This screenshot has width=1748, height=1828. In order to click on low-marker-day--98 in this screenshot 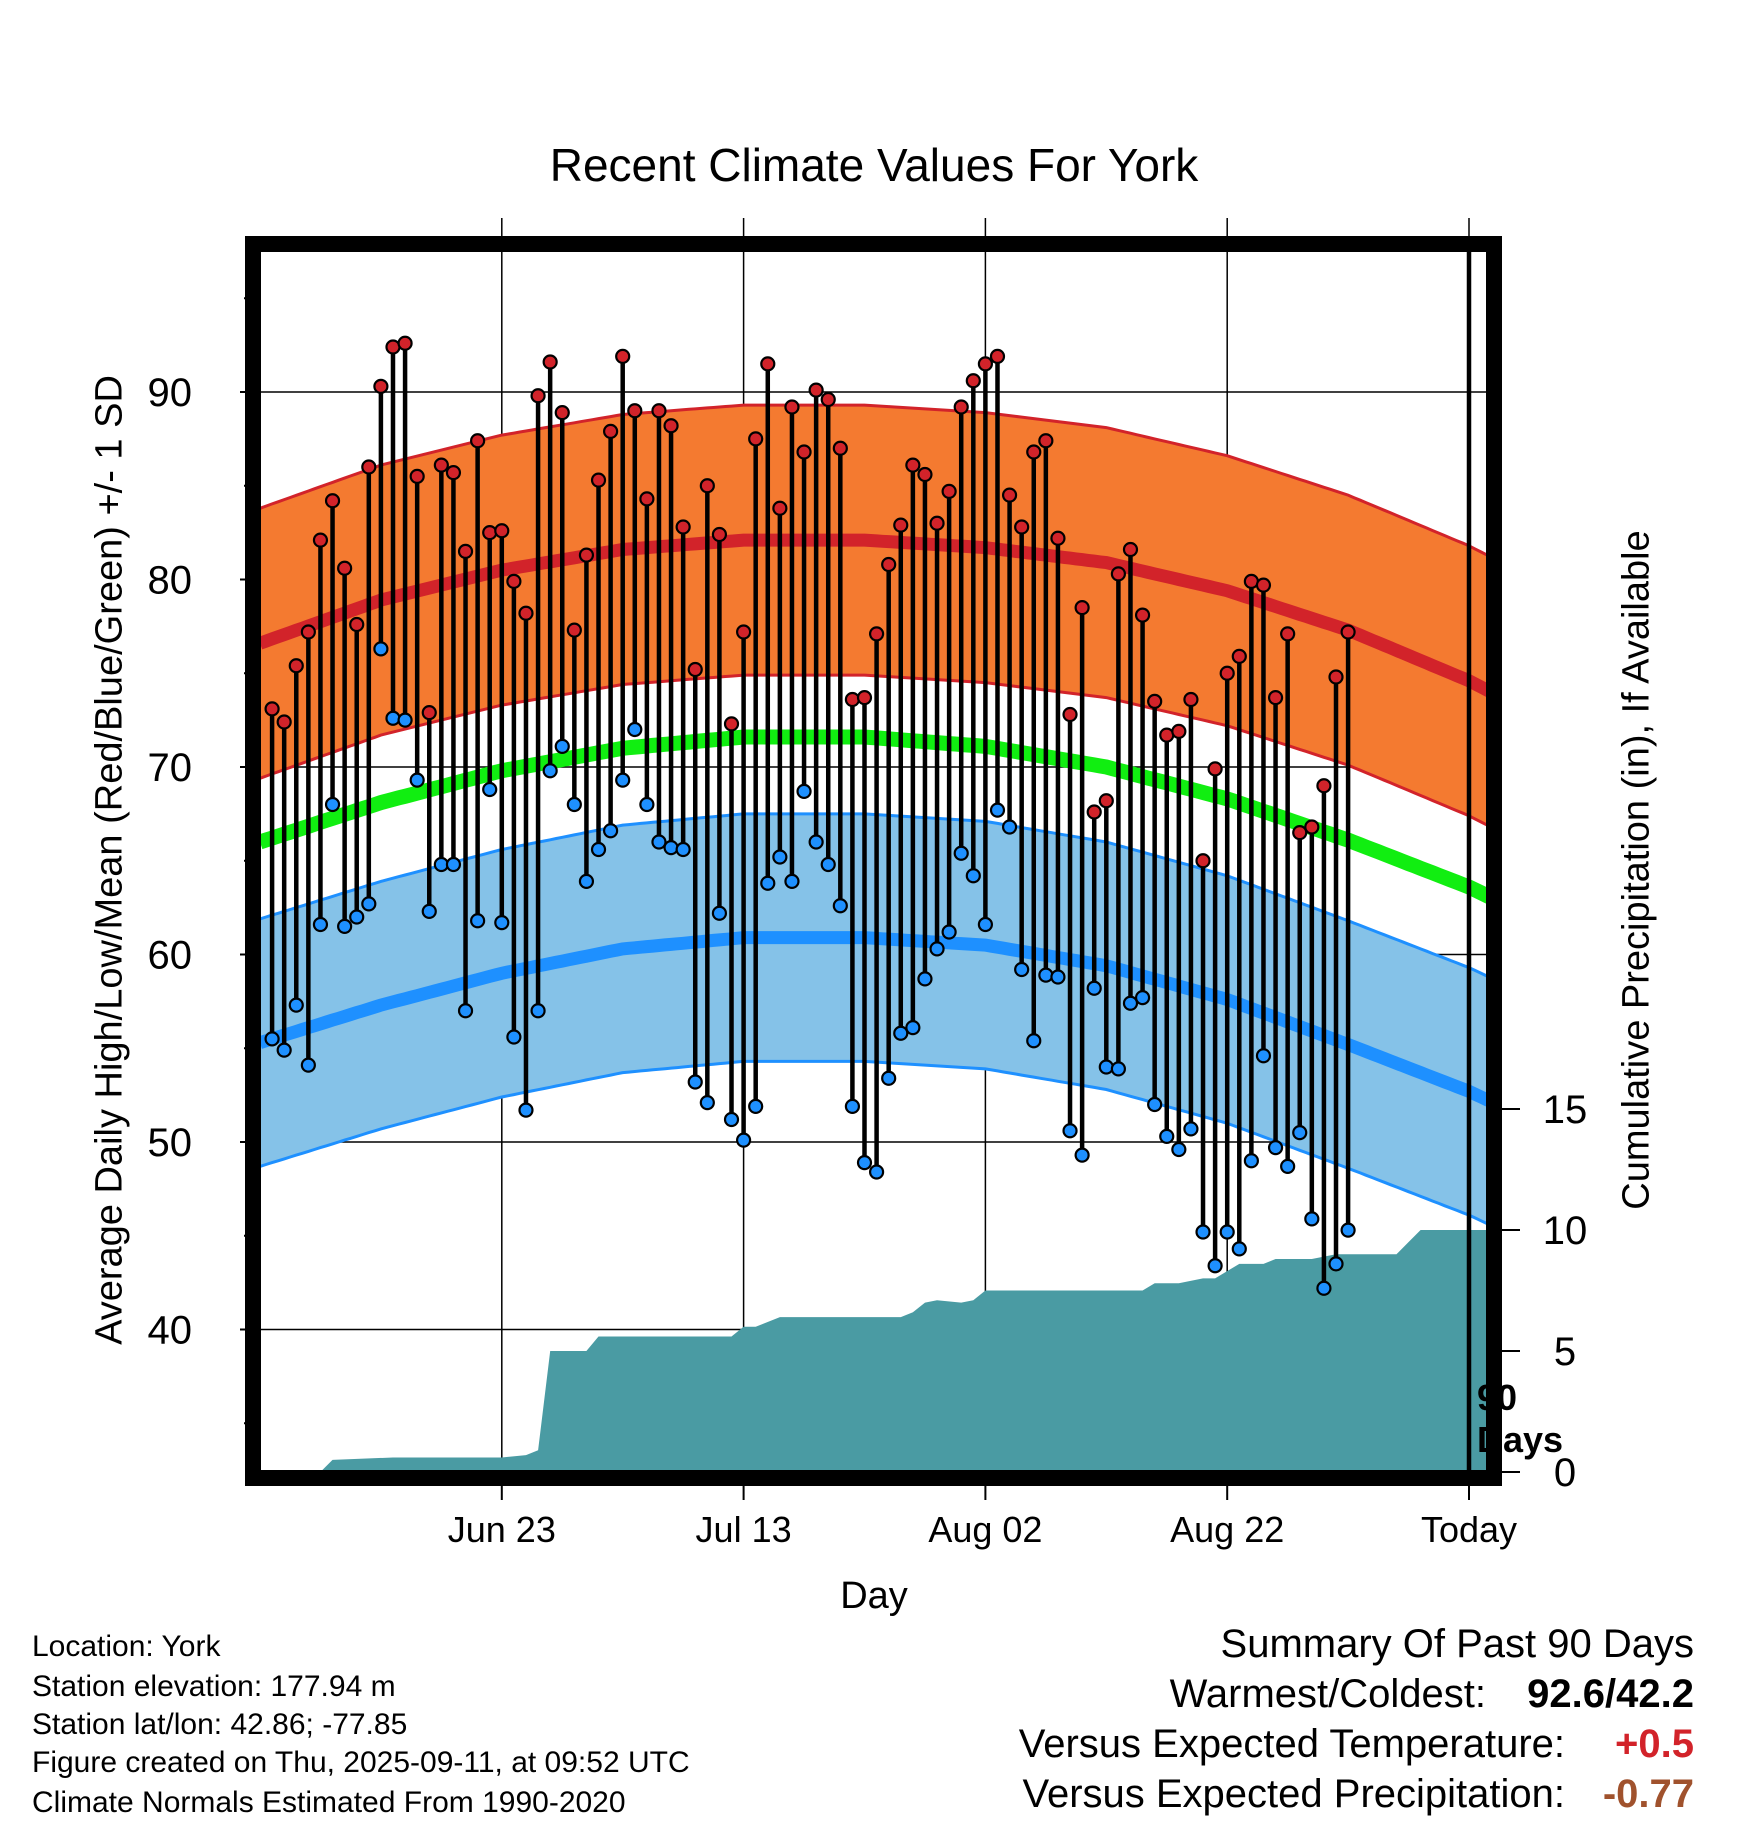, I will do `click(284, 1050)`.